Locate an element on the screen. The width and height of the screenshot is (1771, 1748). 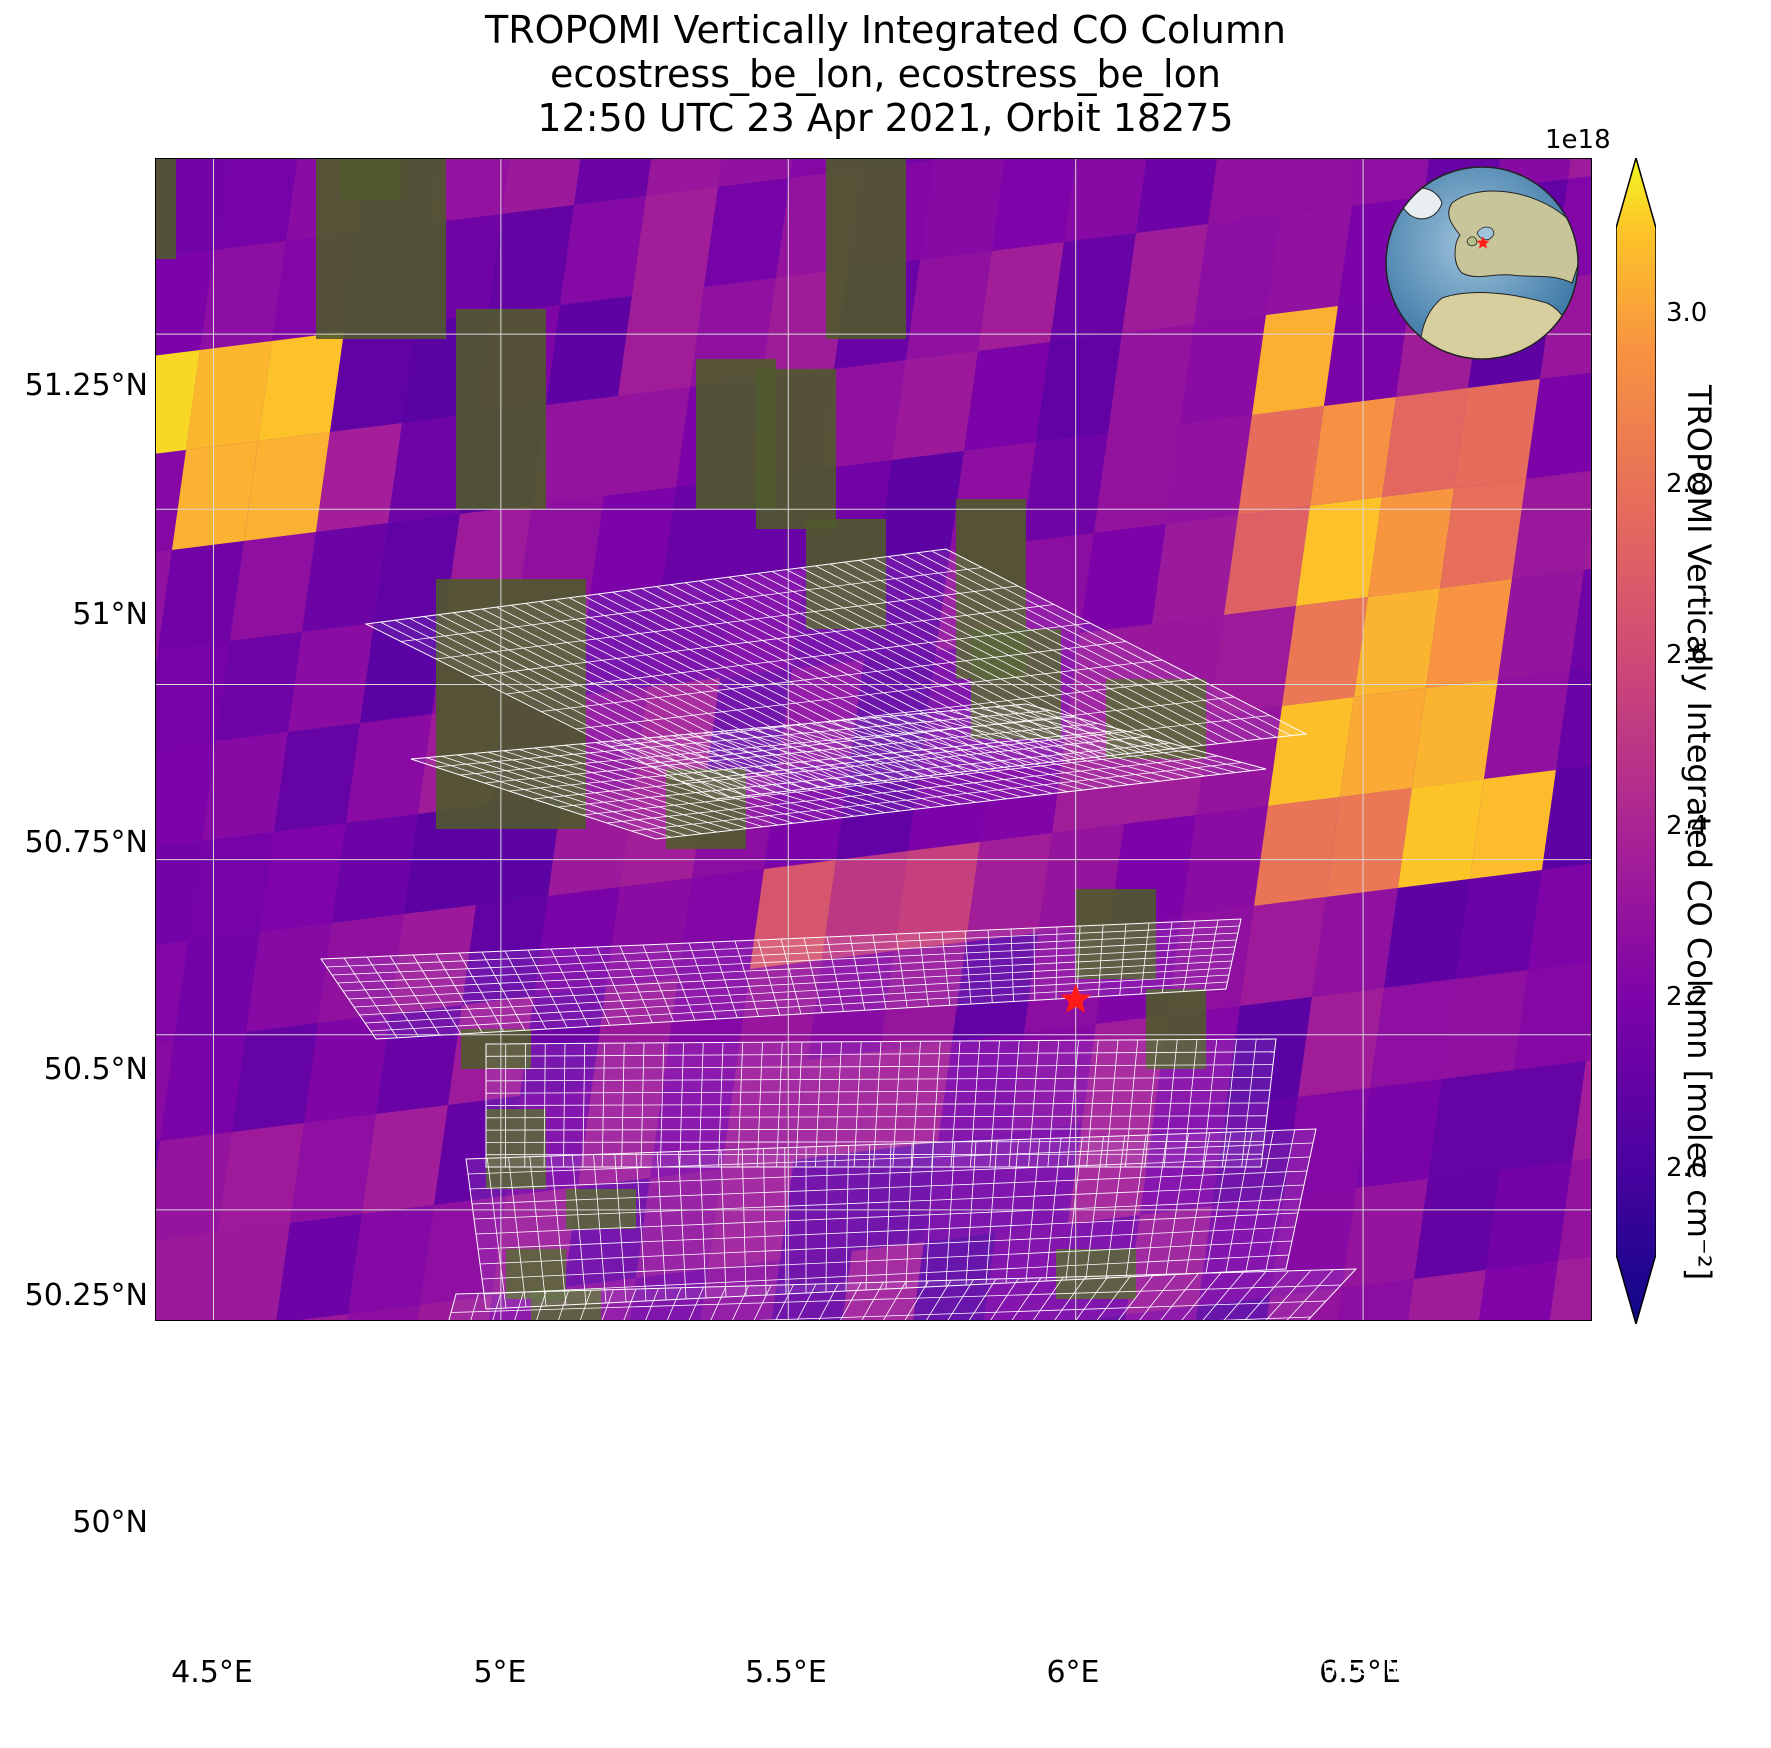
colorbar-tick-label: 3.0 is located at coordinates (1687, 312).